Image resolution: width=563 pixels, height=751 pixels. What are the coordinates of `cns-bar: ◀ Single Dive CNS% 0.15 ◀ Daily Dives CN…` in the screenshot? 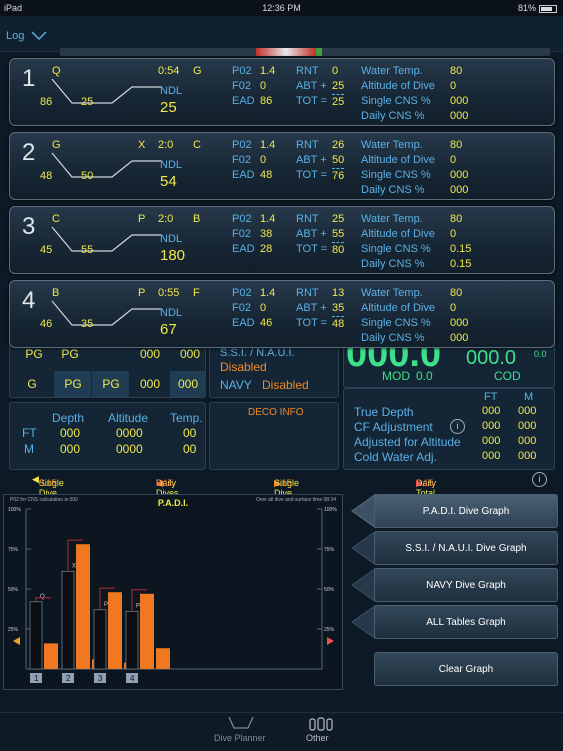 It's located at (281, 494).